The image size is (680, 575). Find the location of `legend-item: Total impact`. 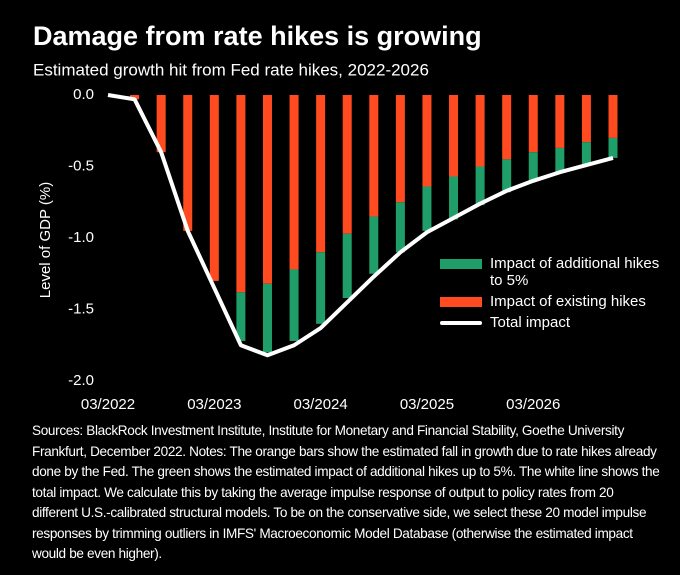

legend-item: Total impact is located at coordinates (555, 322).